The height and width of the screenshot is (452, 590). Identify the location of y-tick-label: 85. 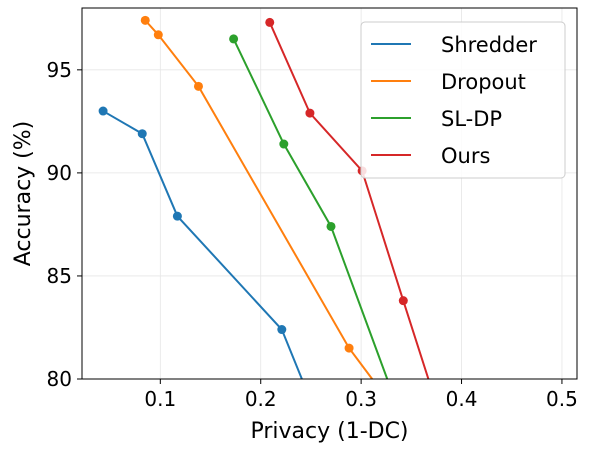
(59, 276).